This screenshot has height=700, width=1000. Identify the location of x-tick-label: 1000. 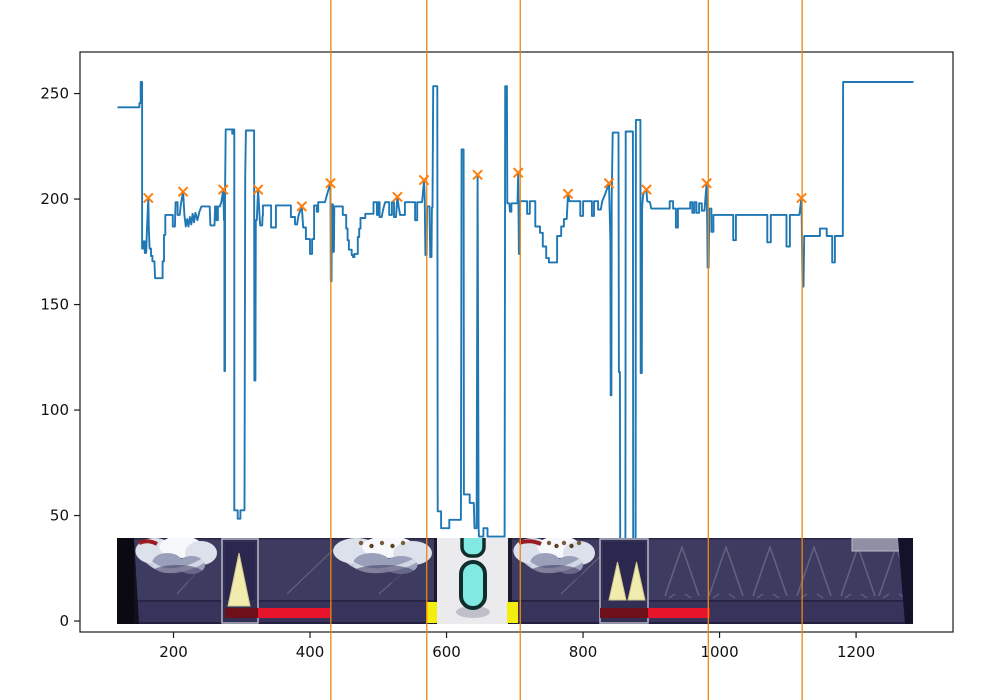
(719, 652).